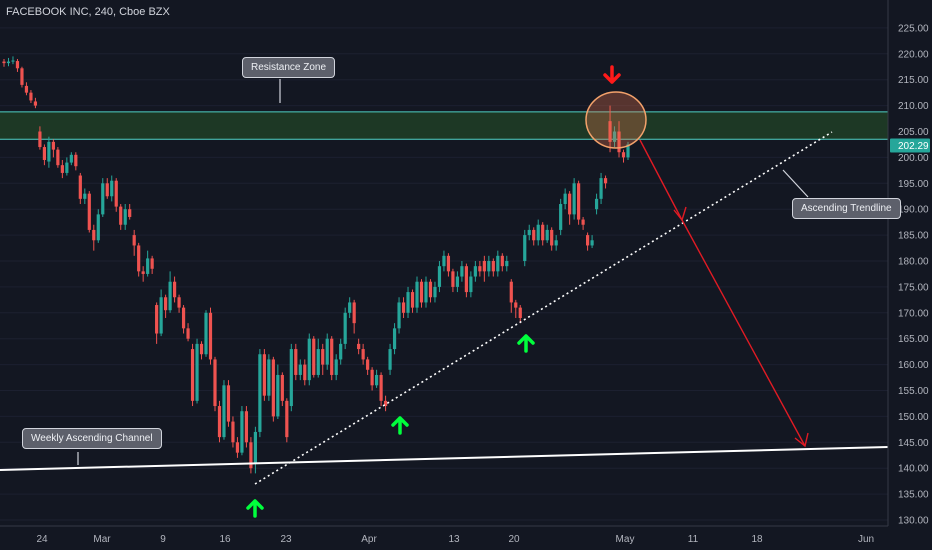 Image resolution: width=932 pixels, height=550 pixels. What do you see at coordinates (92, 438) in the screenshot?
I see `weekly-channel-callout: Weekly Ascending Channel` at bounding box center [92, 438].